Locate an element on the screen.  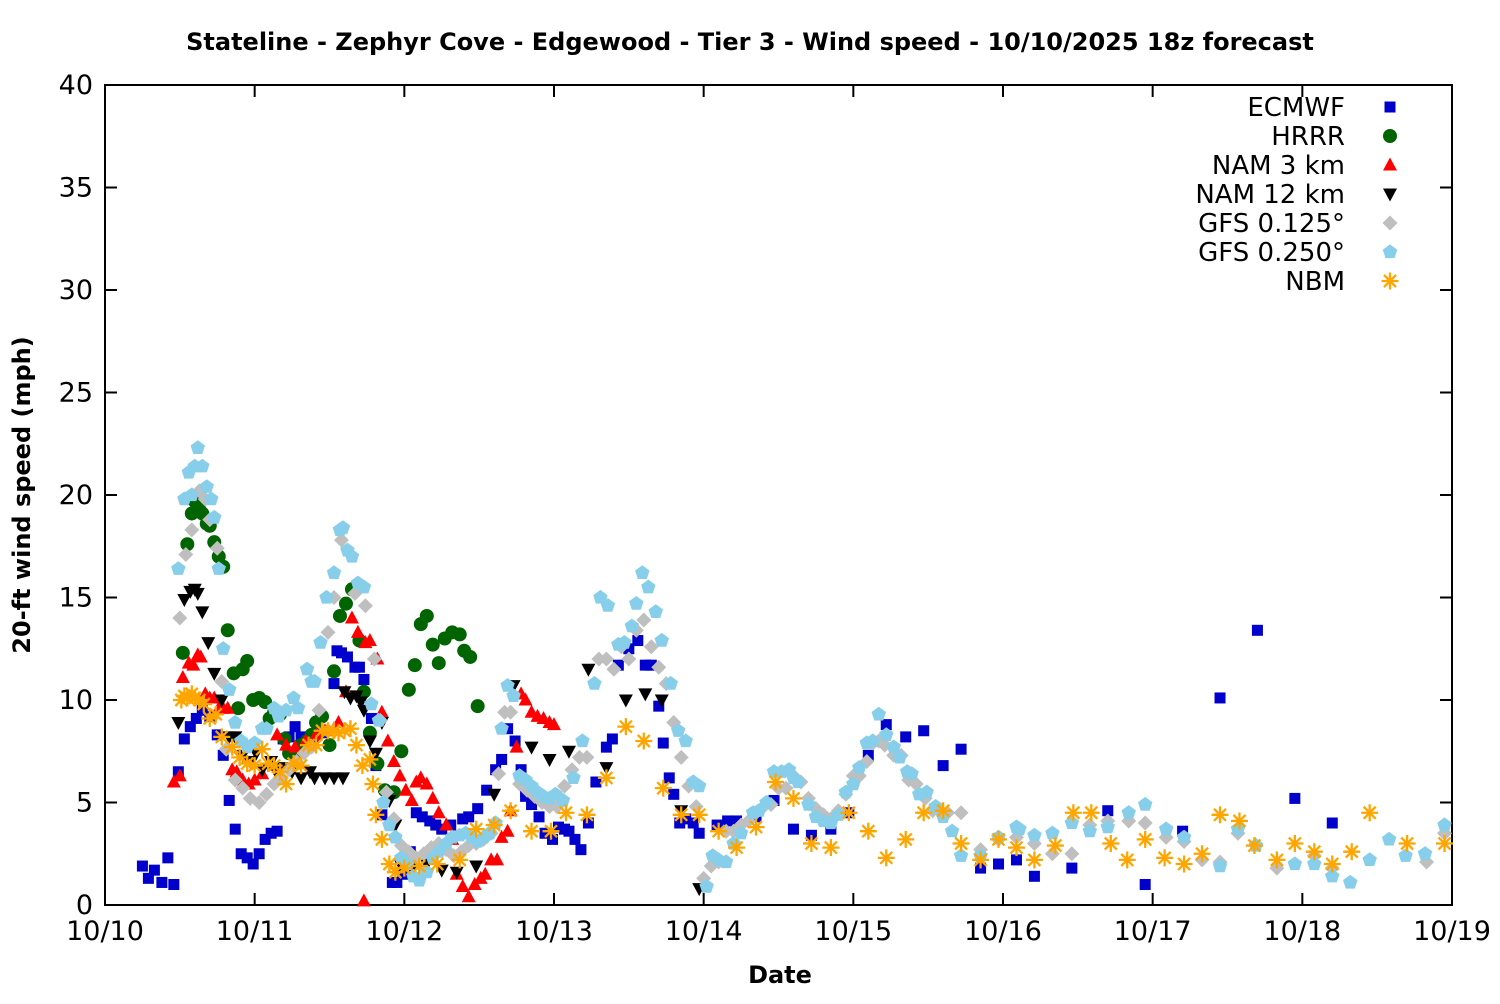
legend-item-ecmwf: ECMWF is located at coordinates (1321, 108).